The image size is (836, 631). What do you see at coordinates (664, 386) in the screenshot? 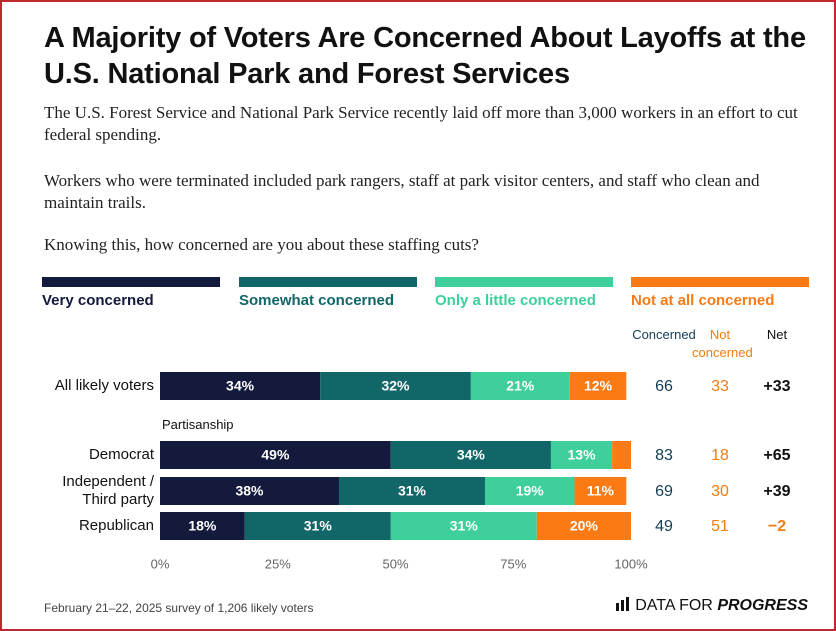
I see `concerned-value: 66` at bounding box center [664, 386].